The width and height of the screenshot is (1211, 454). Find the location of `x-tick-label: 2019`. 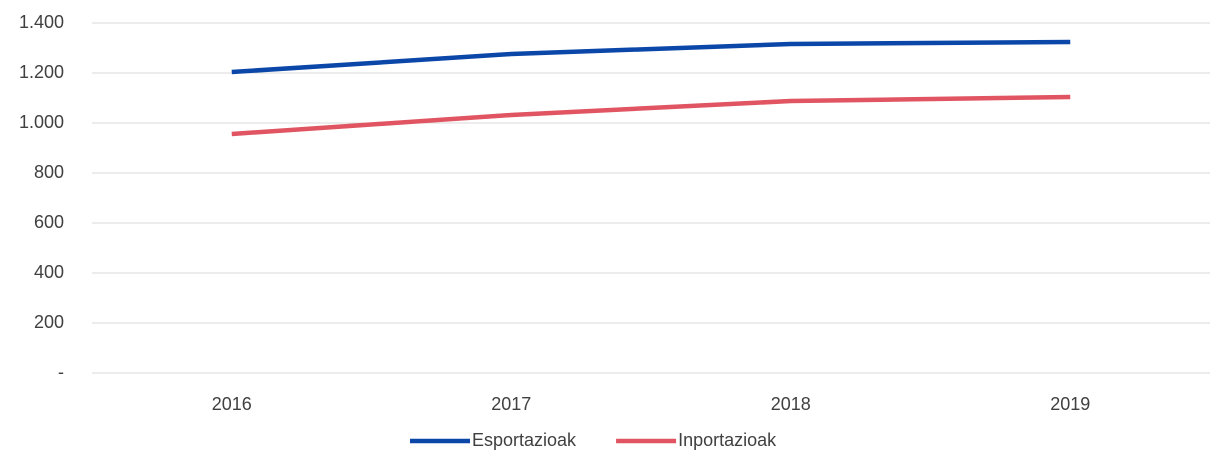

x-tick-label: 2019 is located at coordinates (1070, 404).